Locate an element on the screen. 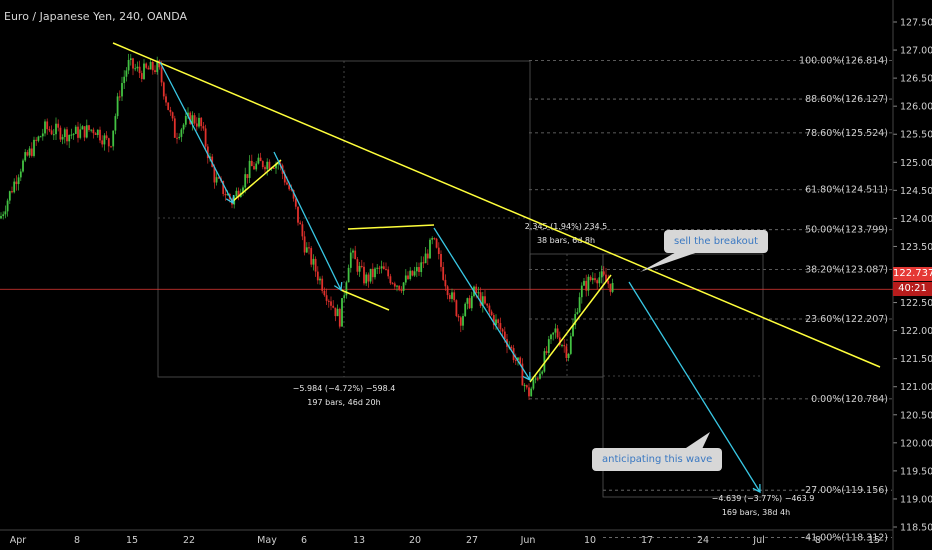 This screenshot has height=550, width=932. time-axis-label: 10 is located at coordinates (590, 540).